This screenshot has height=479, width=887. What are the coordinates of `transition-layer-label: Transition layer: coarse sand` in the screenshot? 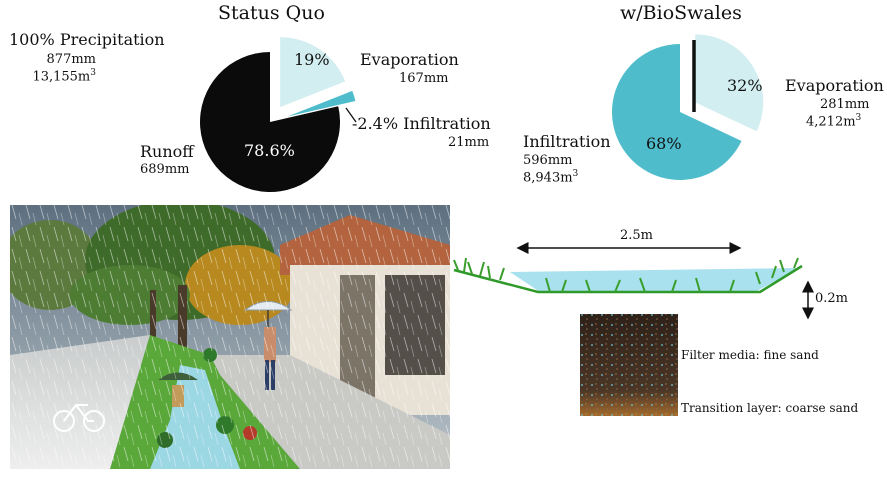 It's located at (770, 408).